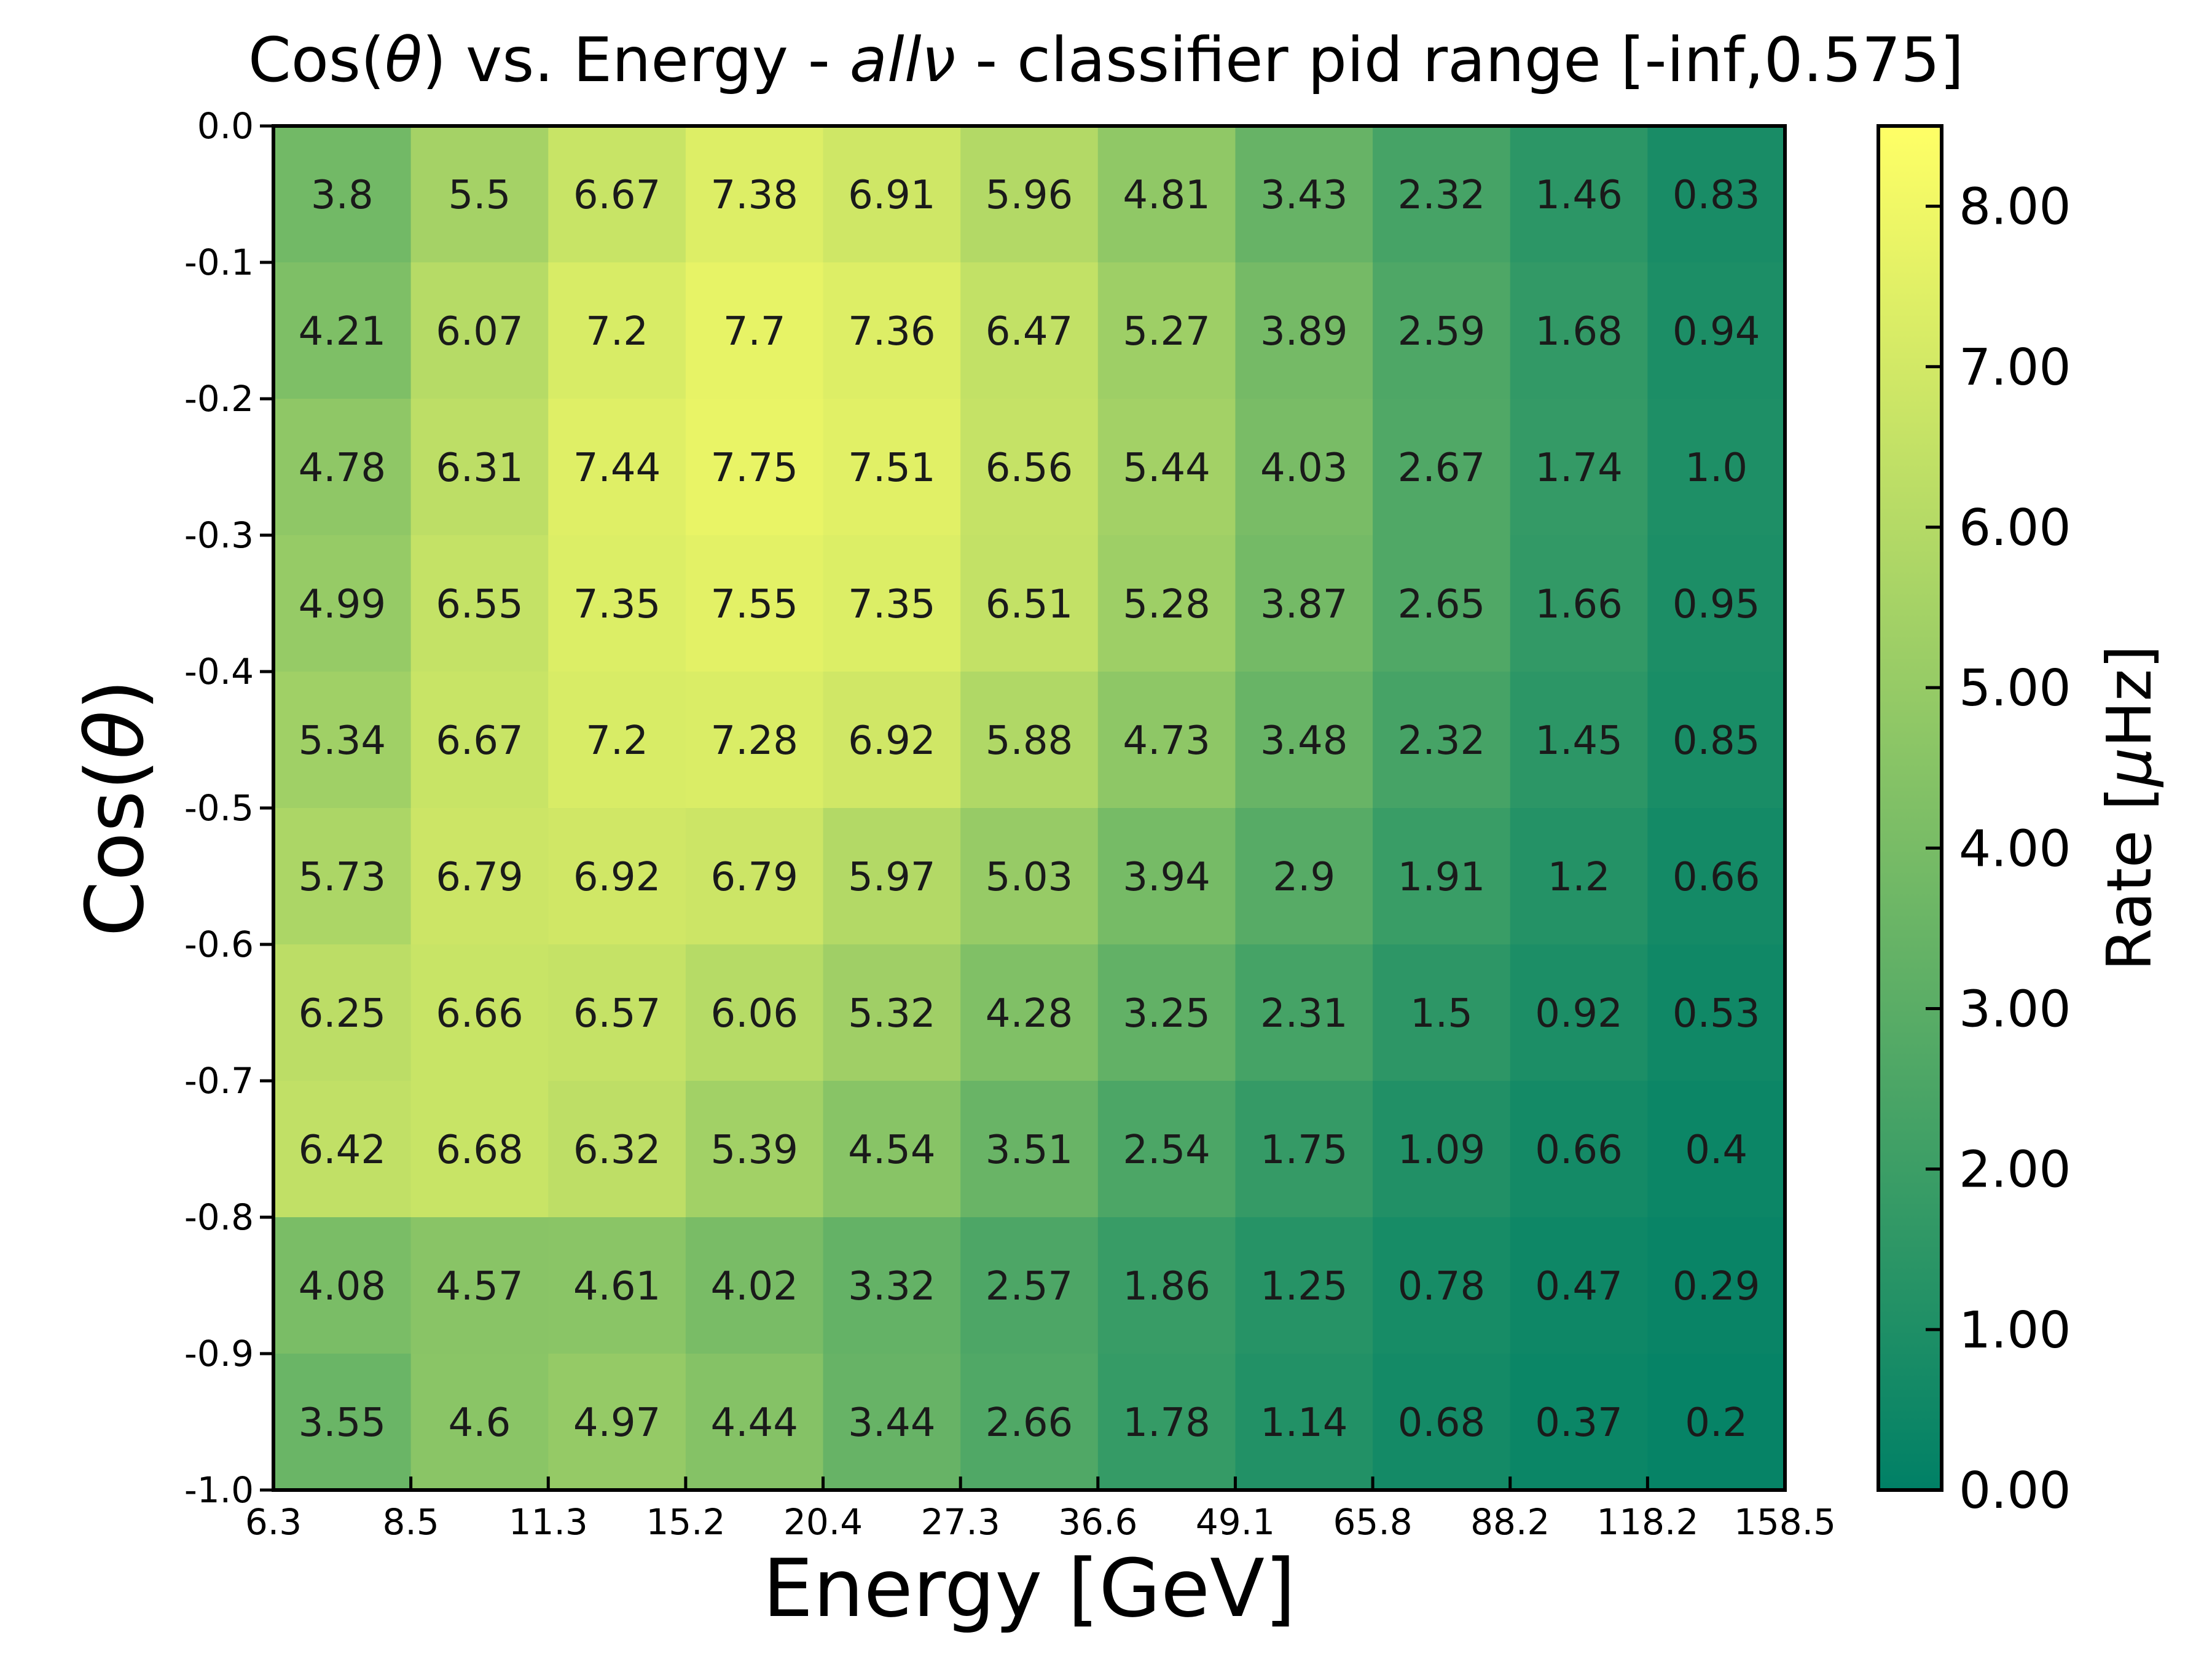 The height and width of the screenshot is (1659, 2212). I want to click on cell-value-label: 1.91, so click(1442, 877).